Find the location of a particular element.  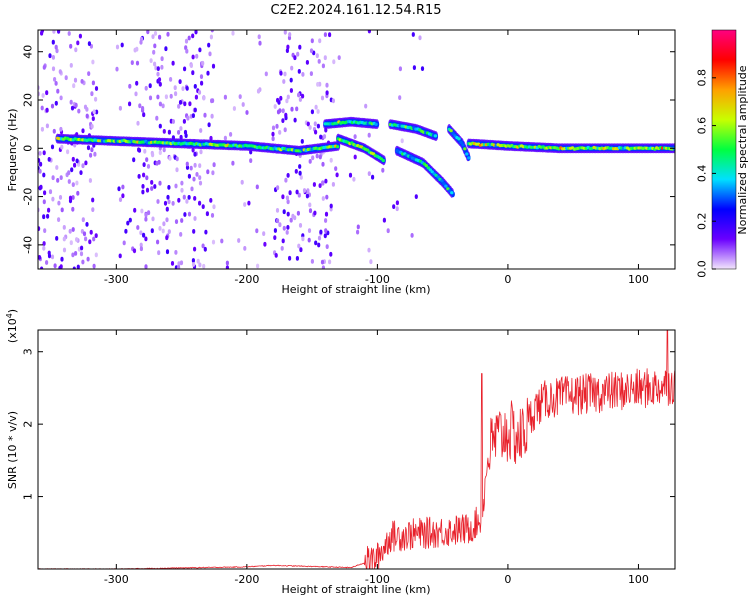

spectrogram-x-tick-label: -200 is located at coordinates (246, 279).